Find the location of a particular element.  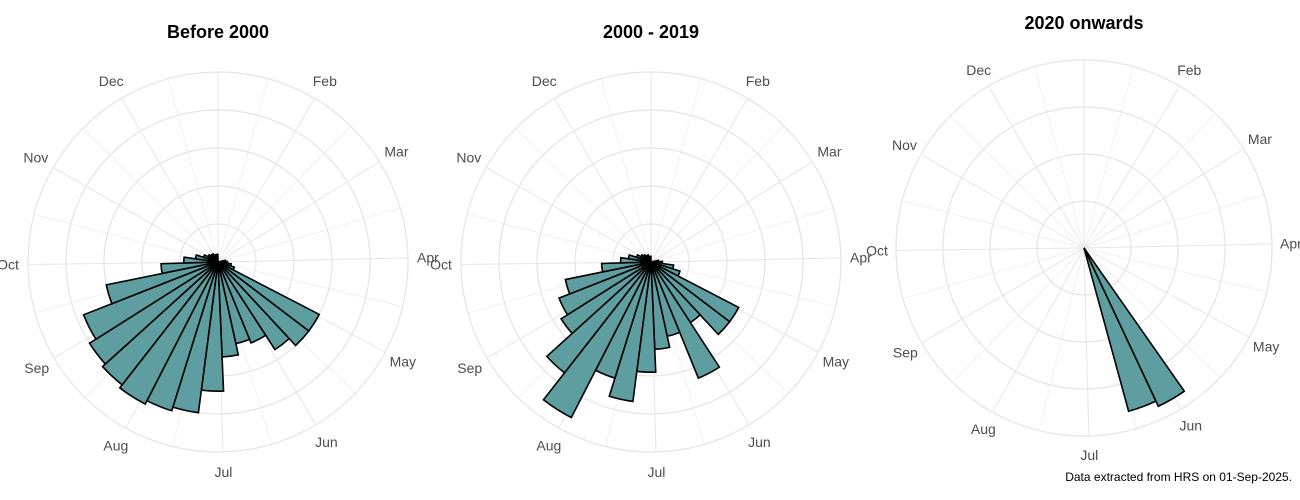

panel-title: Before 2000 is located at coordinates (218, 32).